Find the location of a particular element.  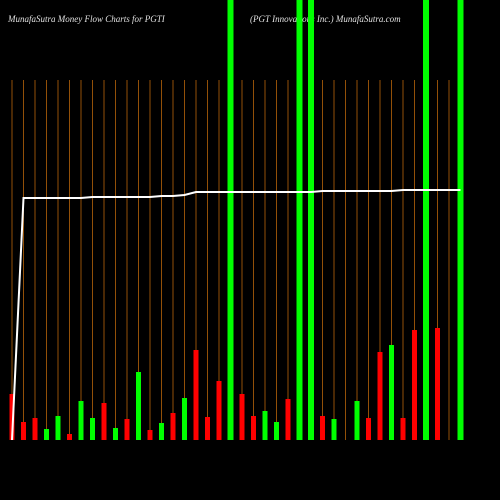

chart-title: MunafaSutra Money Flow Charts for PGTI is located at coordinates (86, 19).